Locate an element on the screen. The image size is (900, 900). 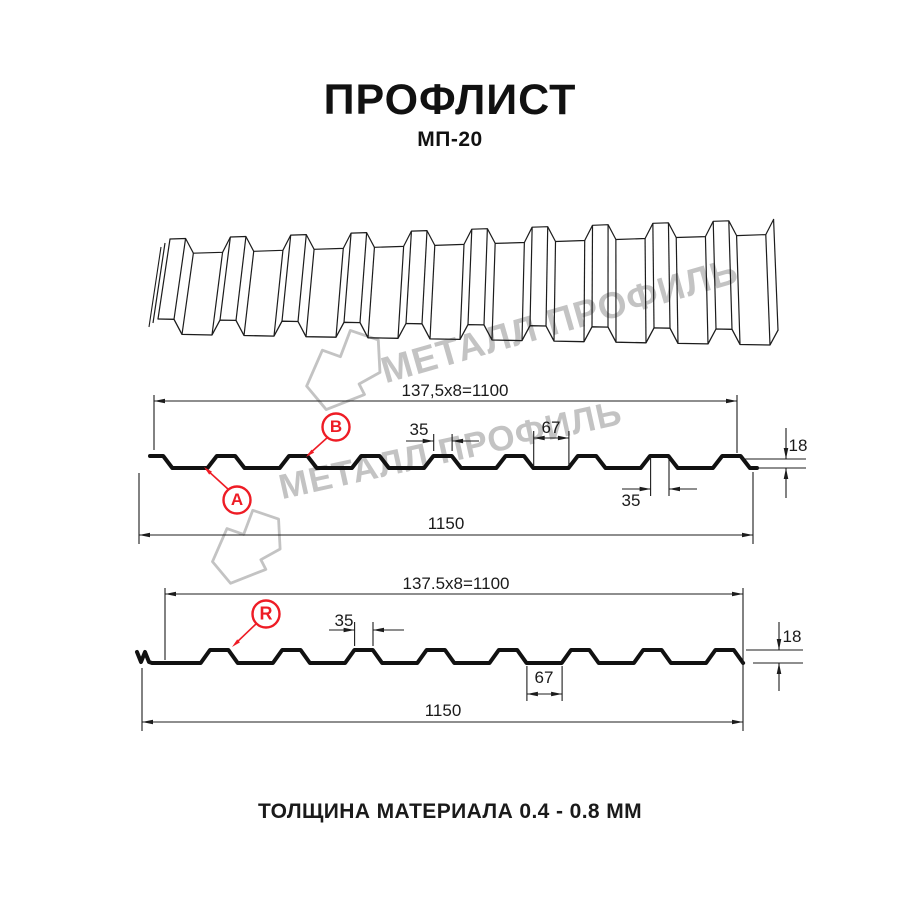
dim-valley-2: 67 is located at coordinates (544, 677).